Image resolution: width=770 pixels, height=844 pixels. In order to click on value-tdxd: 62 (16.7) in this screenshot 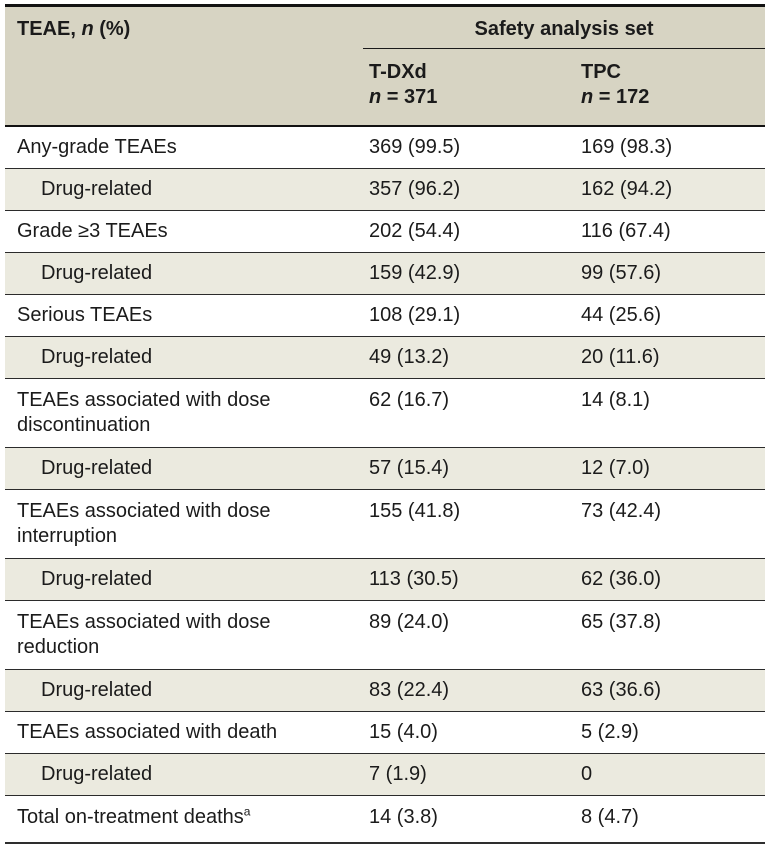, I will do `click(409, 400)`.